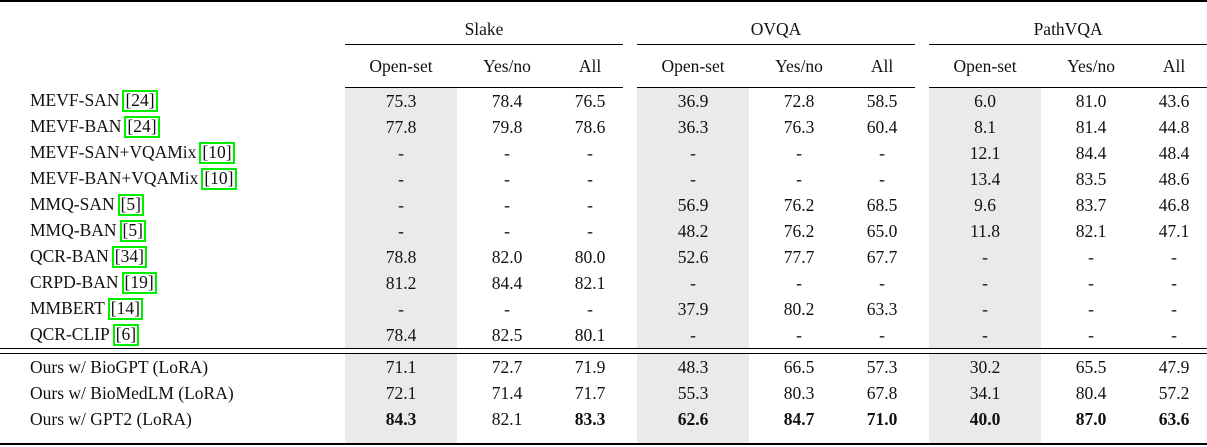 The width and height of the screenshot is (1207, 447). I want to click on value-cell: 80.4, so click(1091, 392).